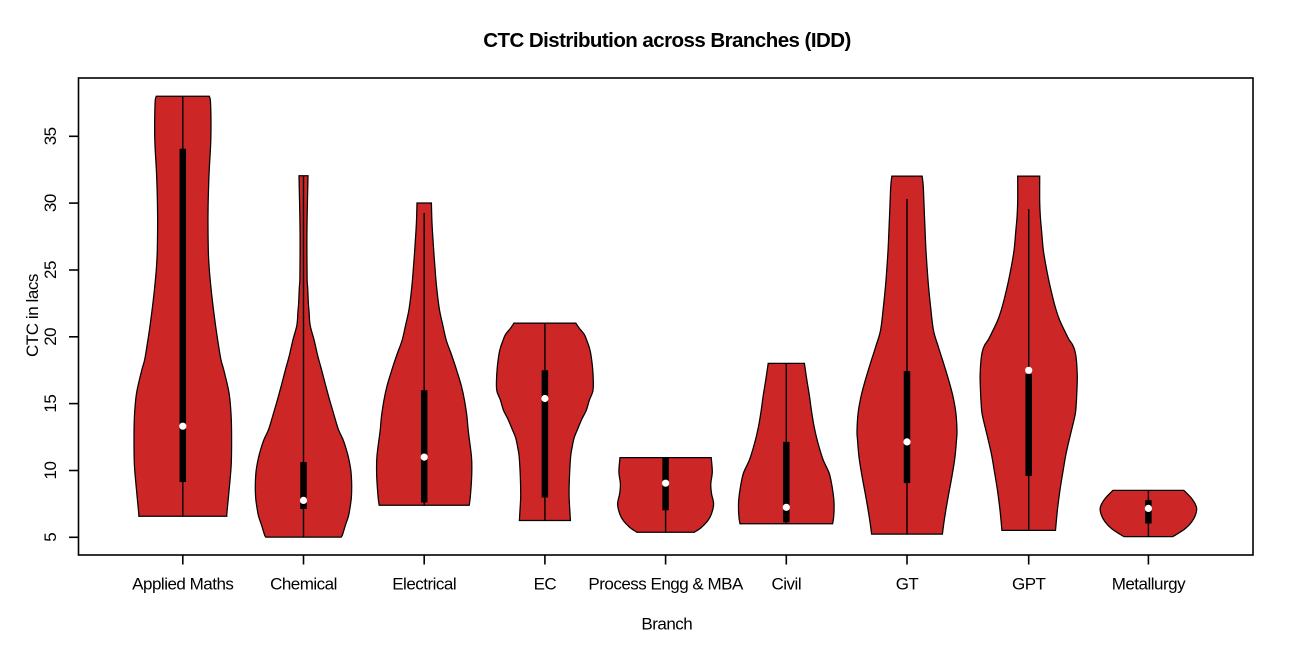 The height and width of the screenshot is (658, 1294). What do you see at coordinates (50, 404) in the screenshot?
I see `svg-text: 15` at bounding box center [50, 404].